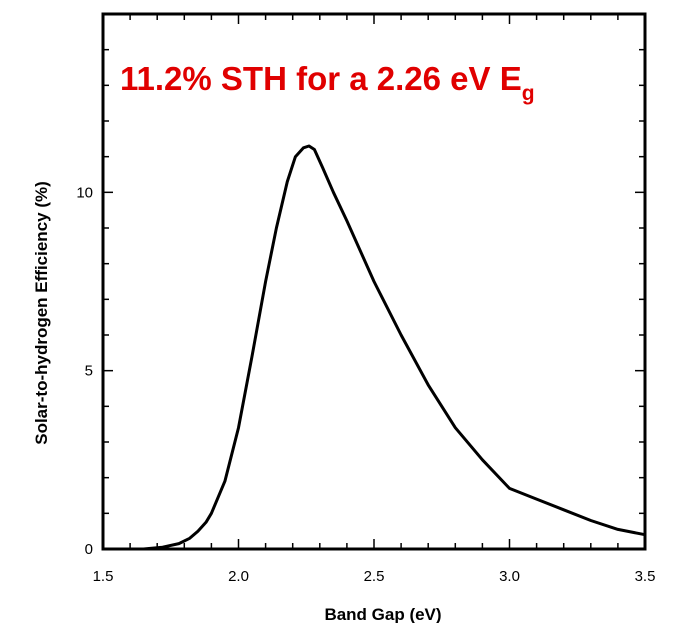 The width and height of the screenshot is (677, 623). Describe the element at coordinates (41, 313) in the screenshot. I see `y-axis-title: Solar-to-hydrogen Efficiency (%)` at that location.